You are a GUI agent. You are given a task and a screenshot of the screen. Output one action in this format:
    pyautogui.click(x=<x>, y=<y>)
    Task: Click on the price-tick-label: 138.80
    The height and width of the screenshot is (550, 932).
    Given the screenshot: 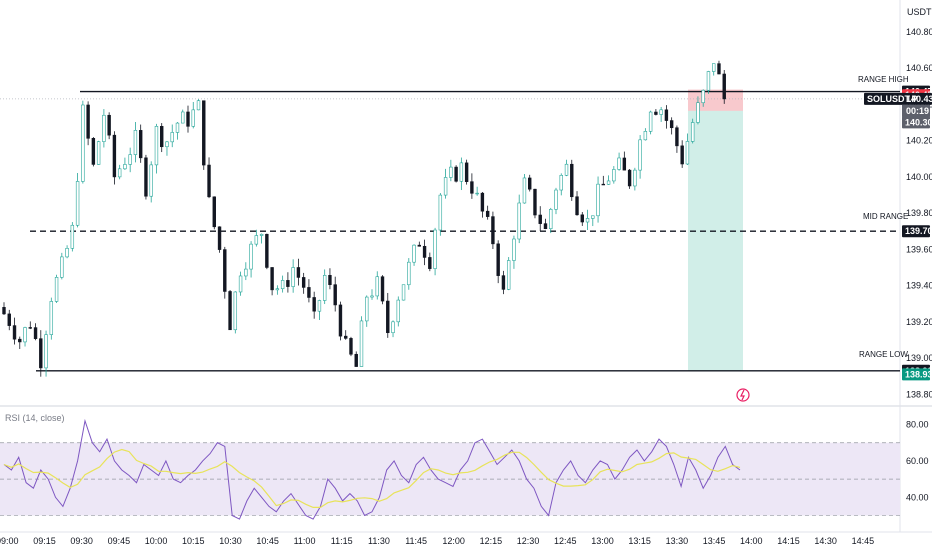 What is the action you would take?
    pyautogui.click(x=919, y=394)
    